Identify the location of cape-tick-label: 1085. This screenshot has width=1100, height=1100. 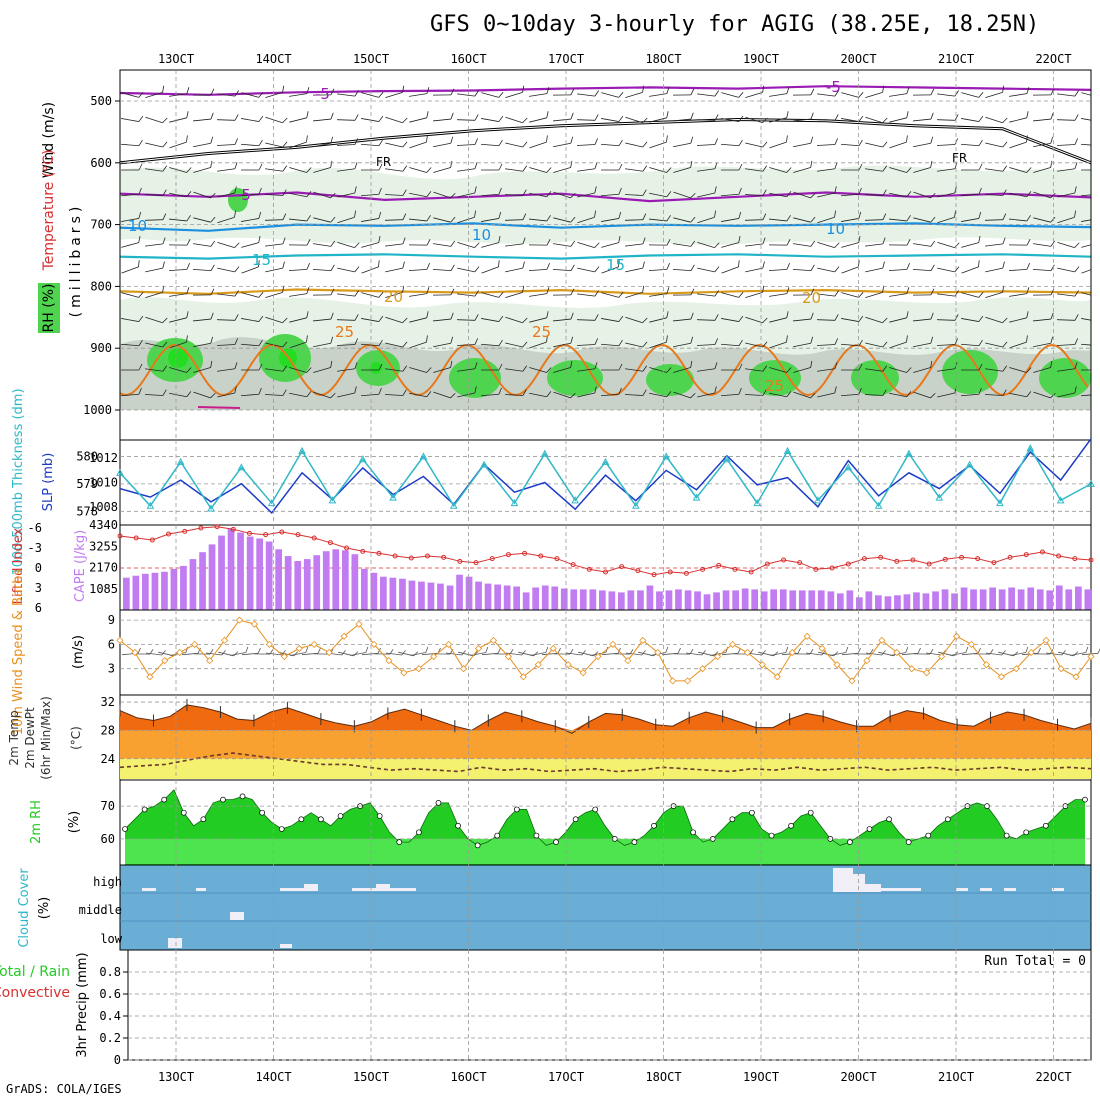
(103, 589).